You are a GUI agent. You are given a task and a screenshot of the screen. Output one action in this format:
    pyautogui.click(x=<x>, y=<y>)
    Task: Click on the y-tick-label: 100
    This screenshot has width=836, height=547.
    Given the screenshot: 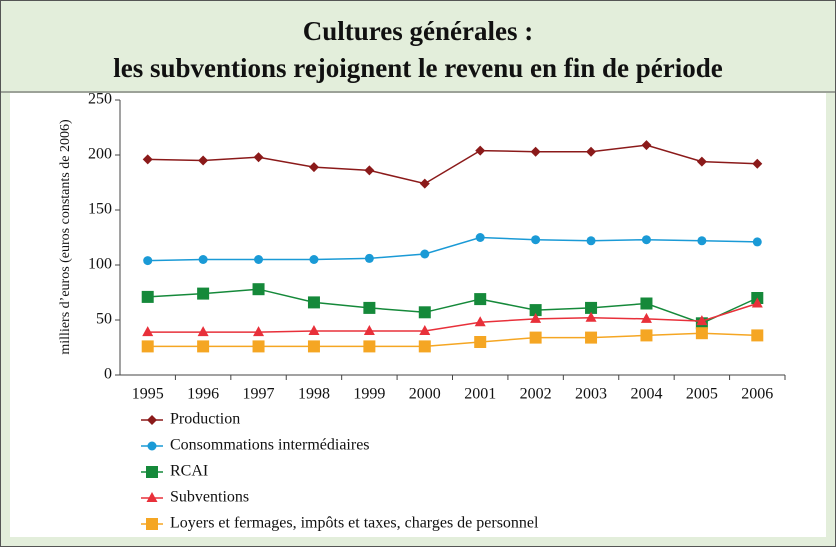 What is the action you would take?
    pyautogui.click(x=100, y=264)
    